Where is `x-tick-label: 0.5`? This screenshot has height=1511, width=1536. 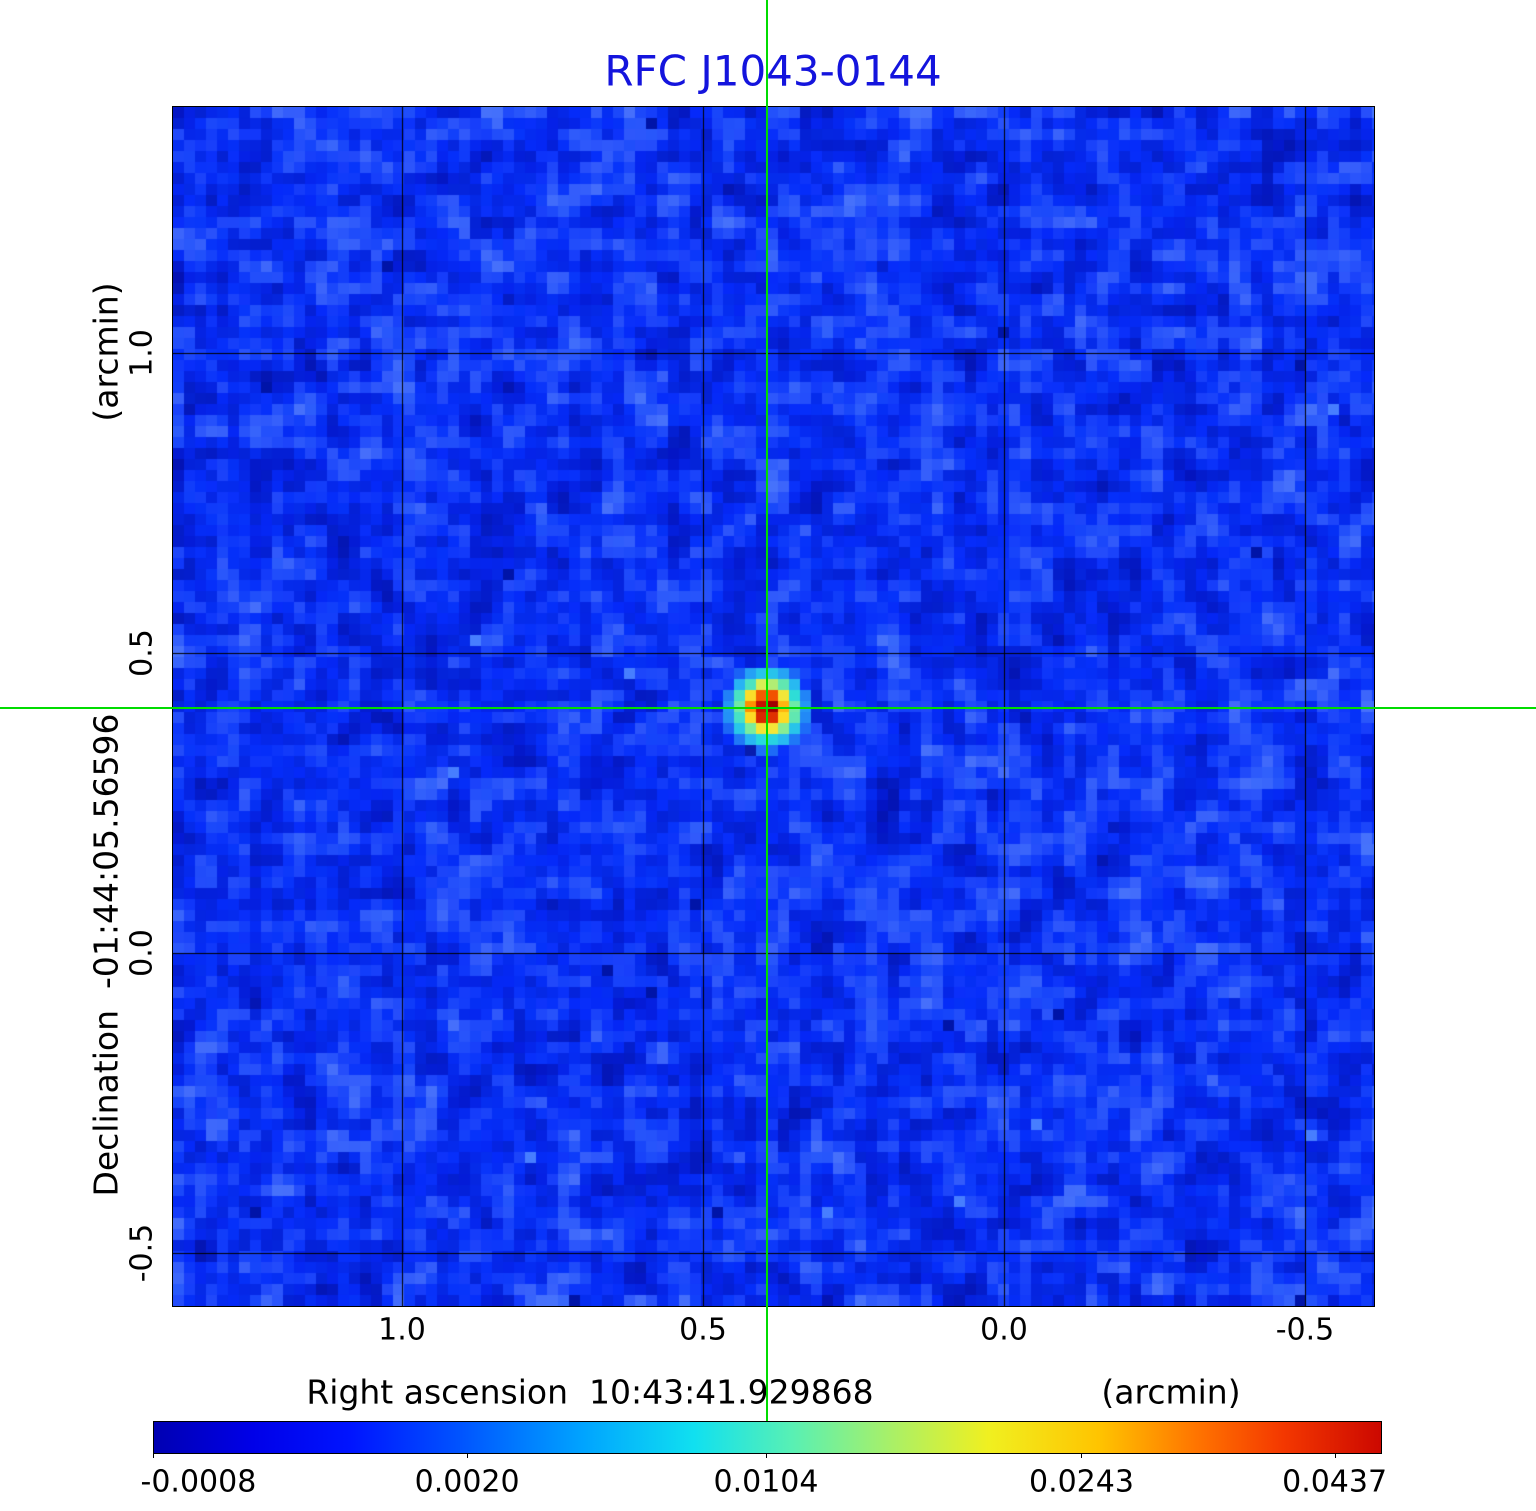
x-tick-label: 0.5 is located at coordinates (703, 1330).